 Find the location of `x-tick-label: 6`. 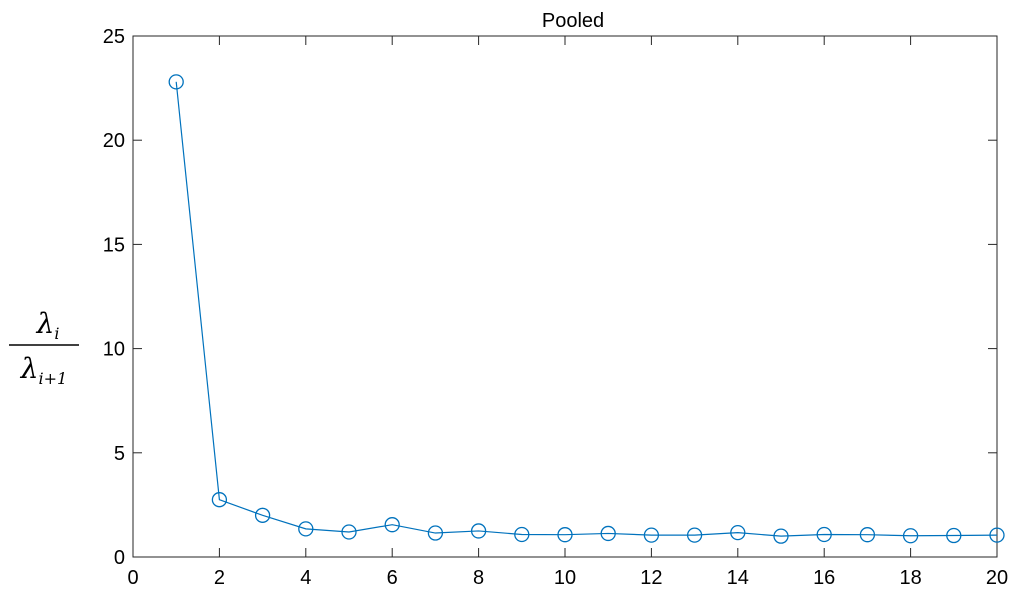

x-tick-label: 6 is located at coordinates (392, 578).